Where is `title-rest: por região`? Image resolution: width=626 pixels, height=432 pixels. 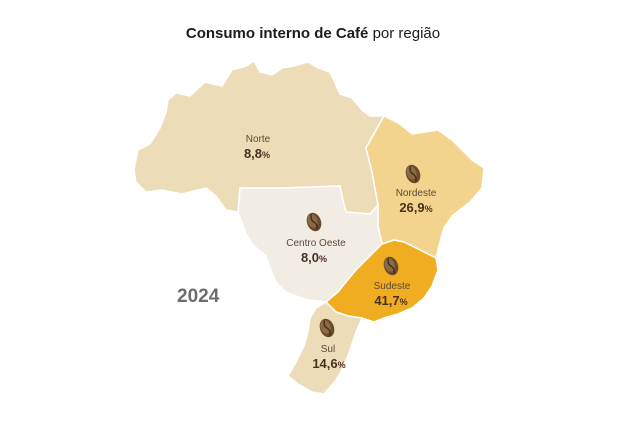 title-rest: por região is located at coordinates (406, 33).